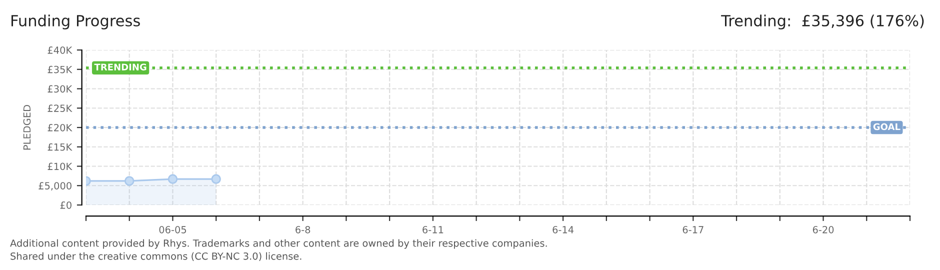 The width and height of the screenshot is (940, 270). Describe the element at coordinates (55, 186) in the screenshot. I see `y-tick-label: £5,000` at that location.